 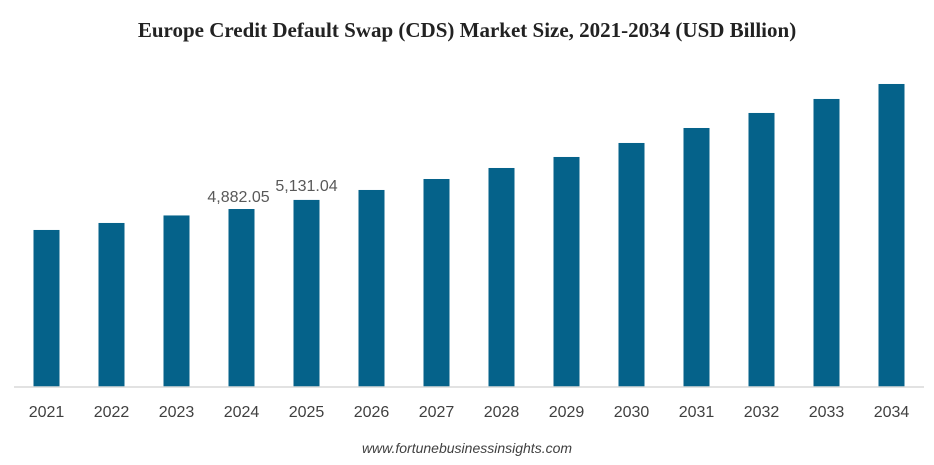 What do you see at coordinates (891, 235) in the screenshot?
I see `bar-2034` at bounding box center [891, 235].